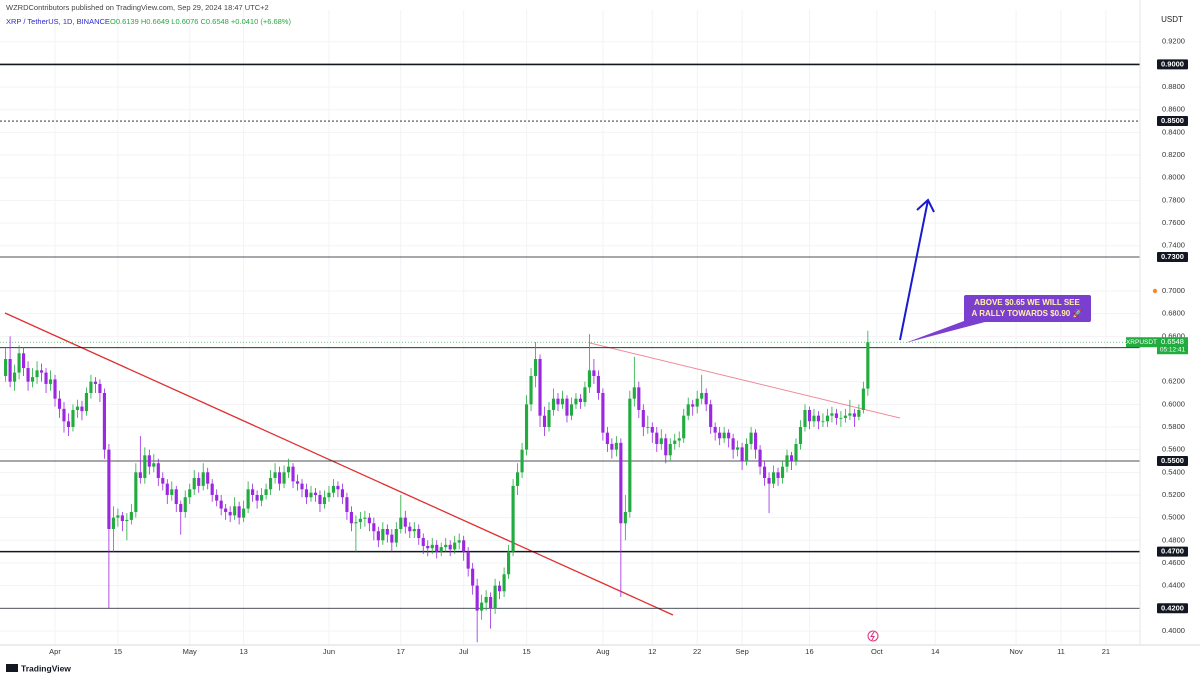  What do you see at coordinates (1173, 222) in the screenshot?
I see `y-tick-label: 0.7600` at bounding box center [1173, 222].